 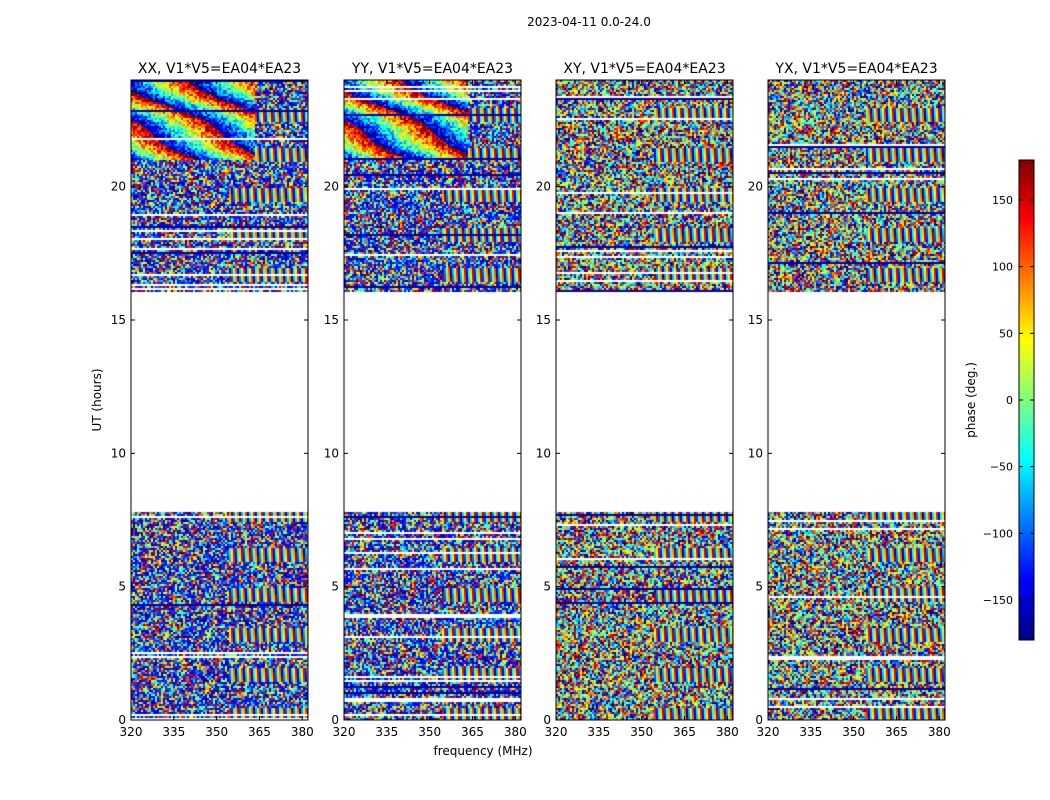 What do you see at coordinates (855, 69) in the screenshot?
I see `panel-title: YX, V1*V5=EA04*EA23` at bounding box center [855, 69].